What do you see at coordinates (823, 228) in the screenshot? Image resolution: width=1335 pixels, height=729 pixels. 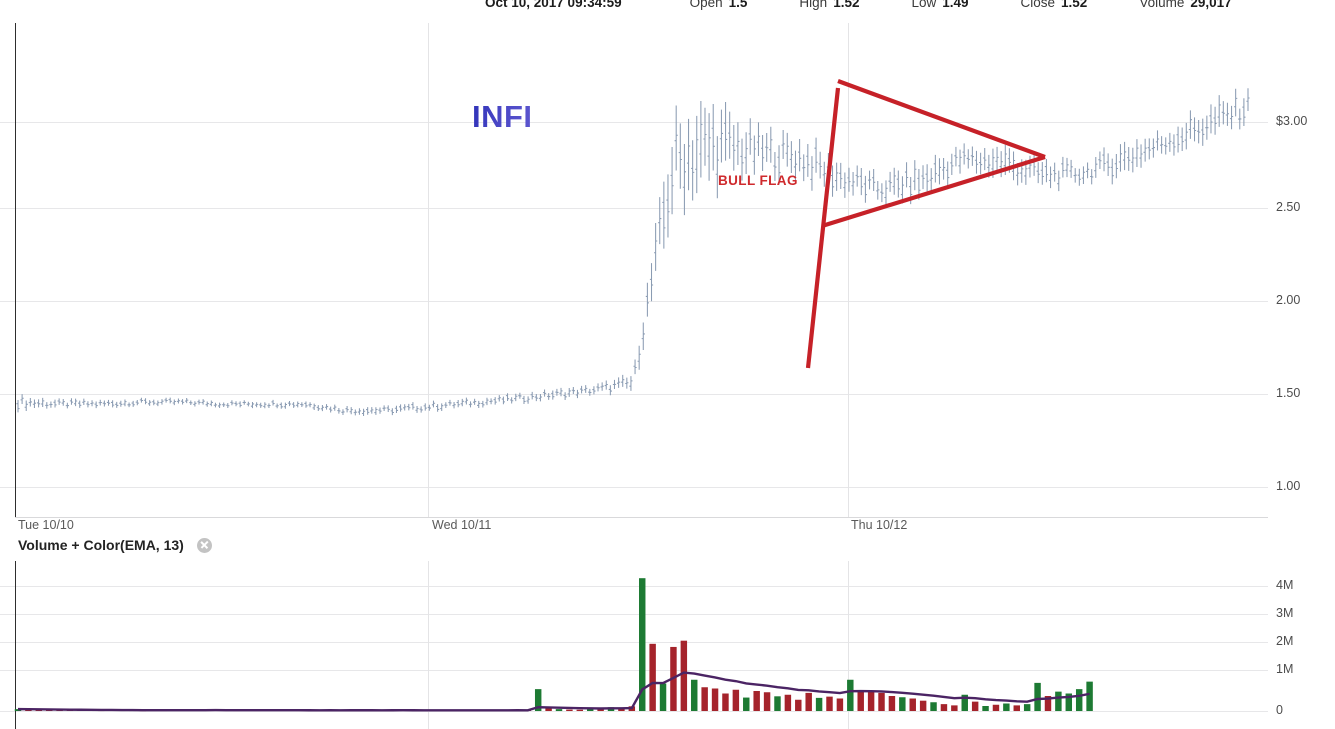 I see `trendline-flag-pole` at bounding box center [823, 228].